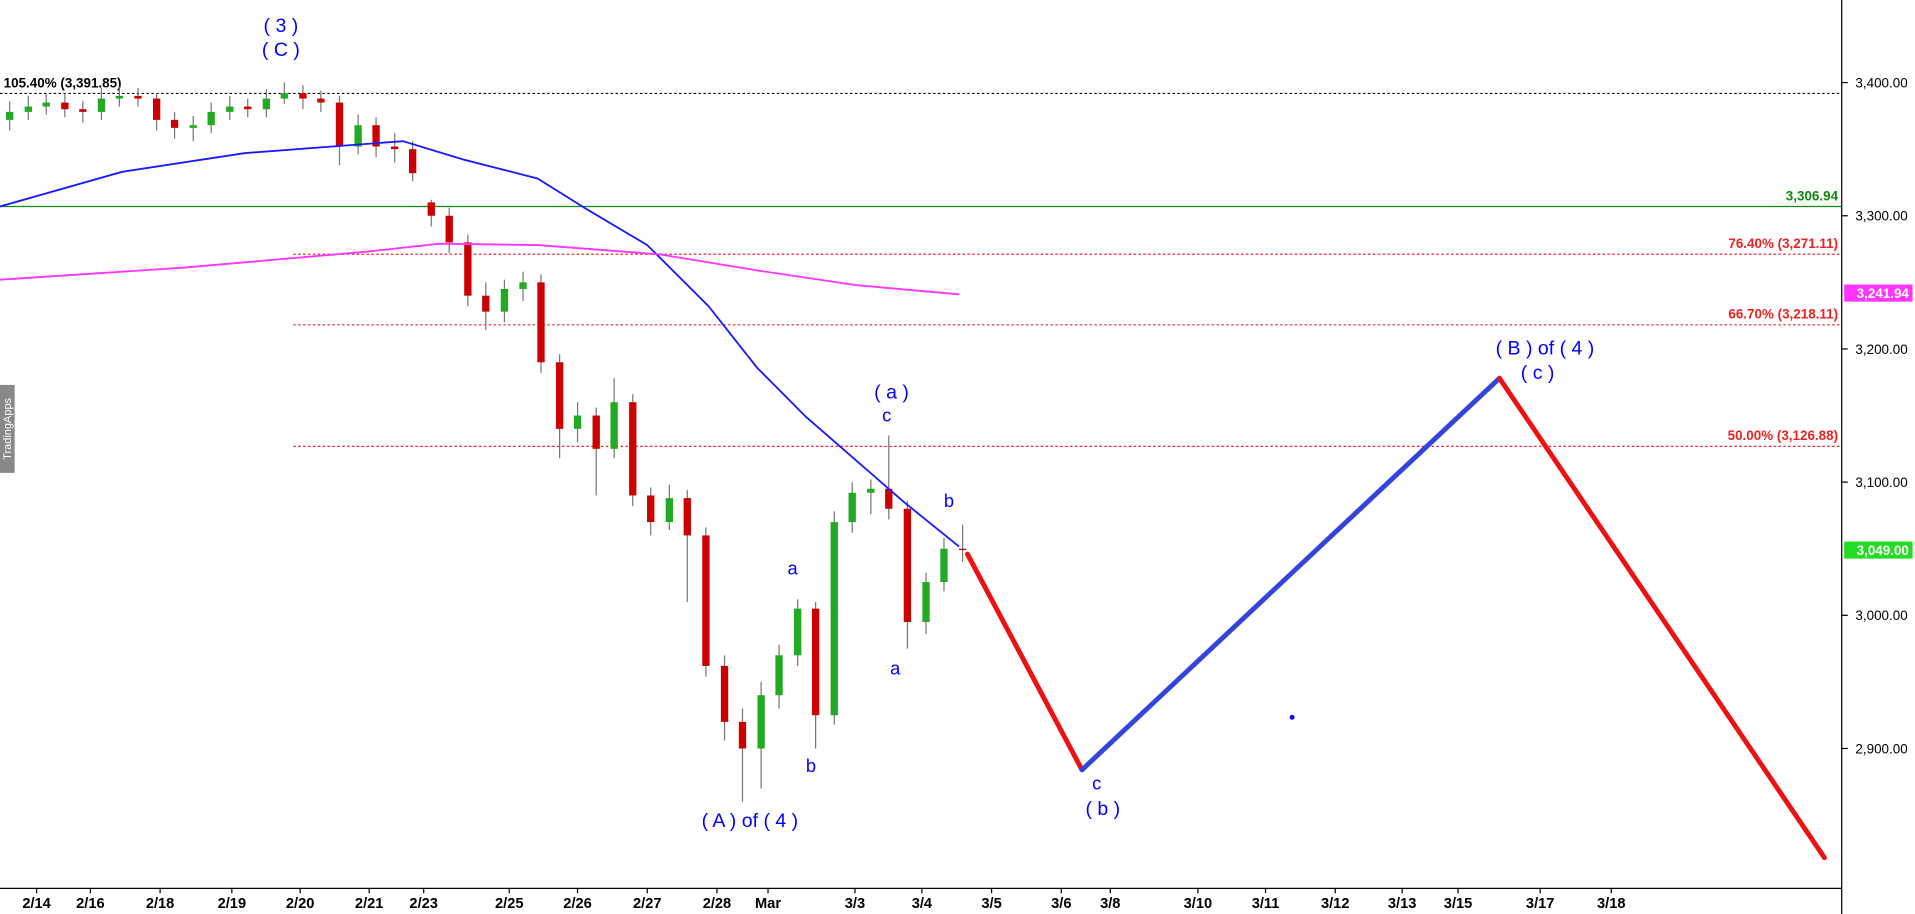  What do you see at coordinates (750, 821) in the screenshot?
I see `wave-label: ( A ) of ( 4 )` at bounding box center [750, 821].